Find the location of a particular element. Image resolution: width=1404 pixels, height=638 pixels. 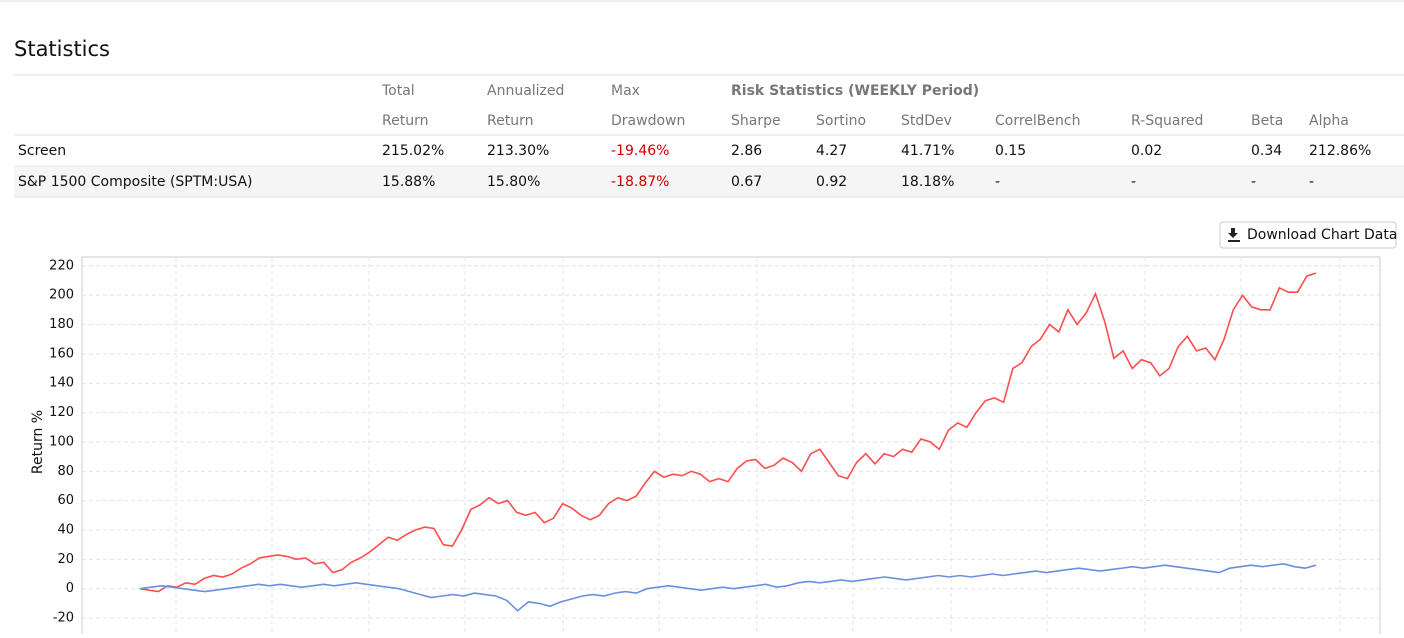

cell: 15.80% is located at coordinates (513, 182).